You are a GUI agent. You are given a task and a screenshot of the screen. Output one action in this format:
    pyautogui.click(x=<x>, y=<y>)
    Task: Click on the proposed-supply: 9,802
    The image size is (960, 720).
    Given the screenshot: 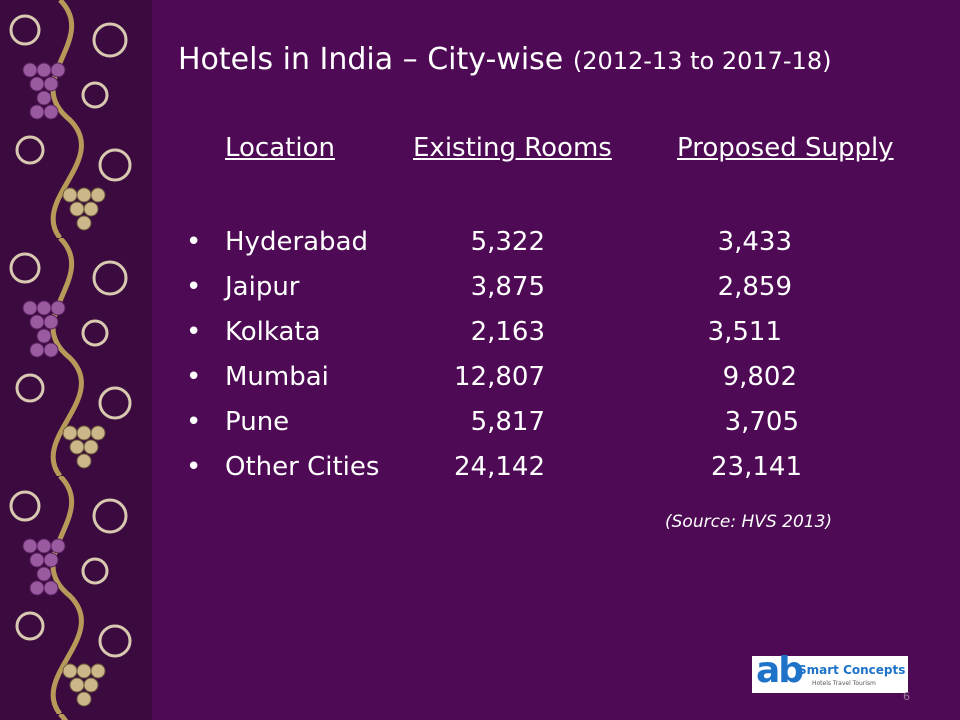 What is the action you would take?
    pyautogui.click(x=759, y=377)
    